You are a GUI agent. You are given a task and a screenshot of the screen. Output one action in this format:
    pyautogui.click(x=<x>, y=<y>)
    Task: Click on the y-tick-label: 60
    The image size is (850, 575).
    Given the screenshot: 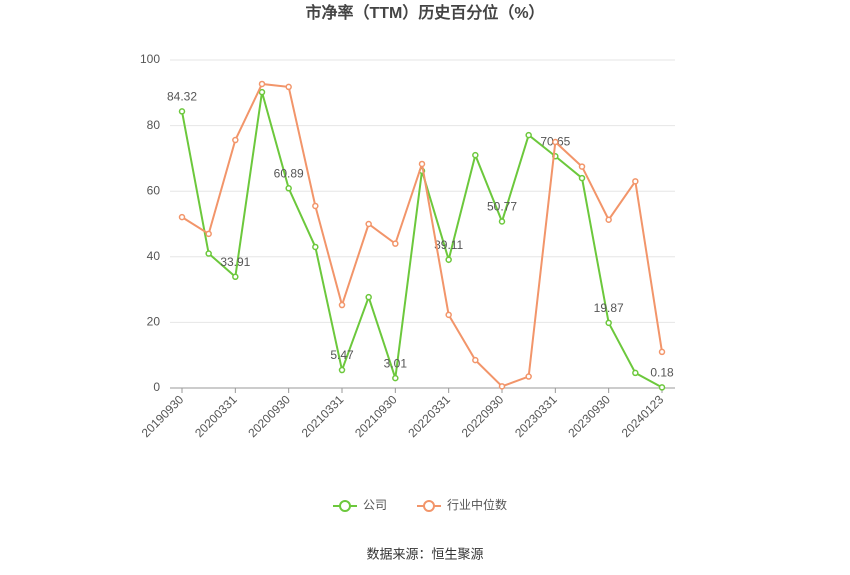 What is the action you would take?
    pyautogui.click(x=154, y=190)
    